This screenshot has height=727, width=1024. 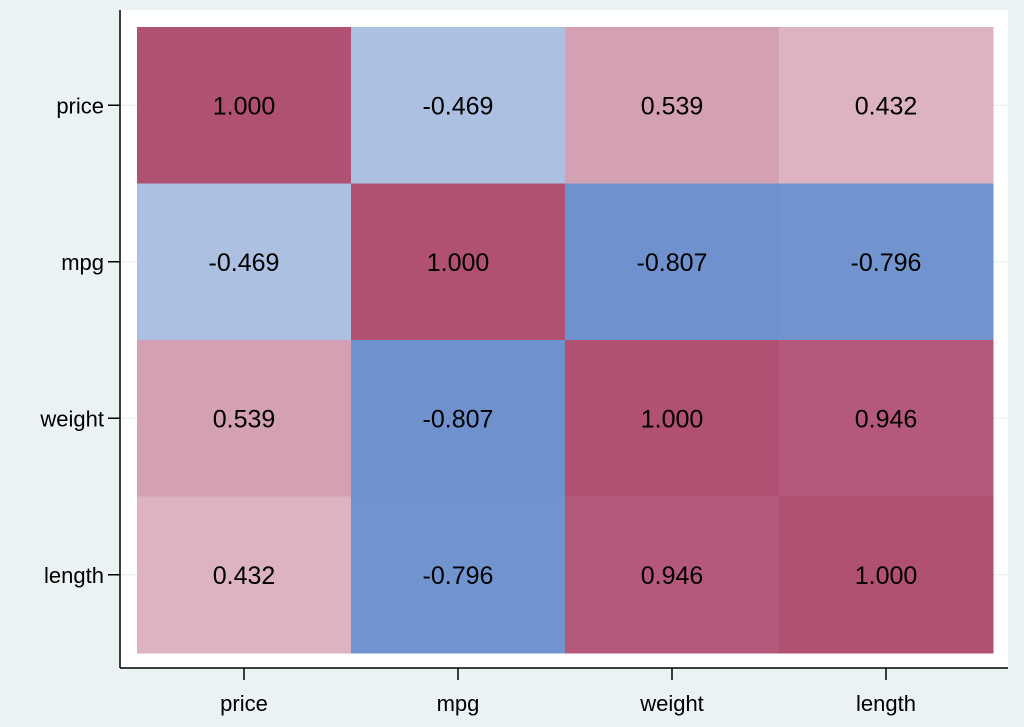 What do you see at coordinates (82, 262) in the screenshot?
I see `y-tick-label: mpg` at bounding box center [82, 262].